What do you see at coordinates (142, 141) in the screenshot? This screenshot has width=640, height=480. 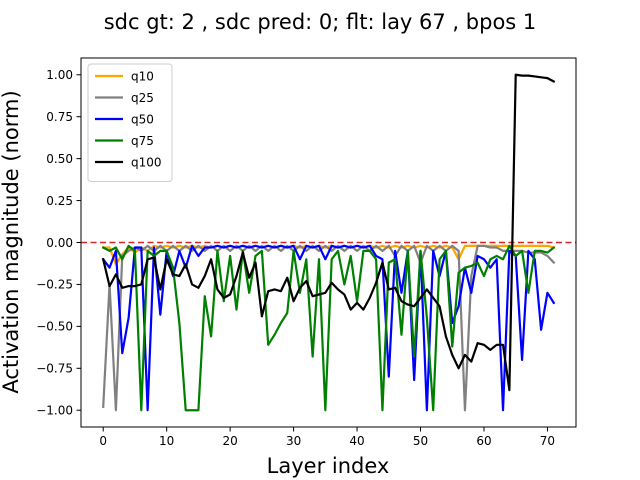 I see `legend-label-q75: q75` at bounding box center [142, 141].